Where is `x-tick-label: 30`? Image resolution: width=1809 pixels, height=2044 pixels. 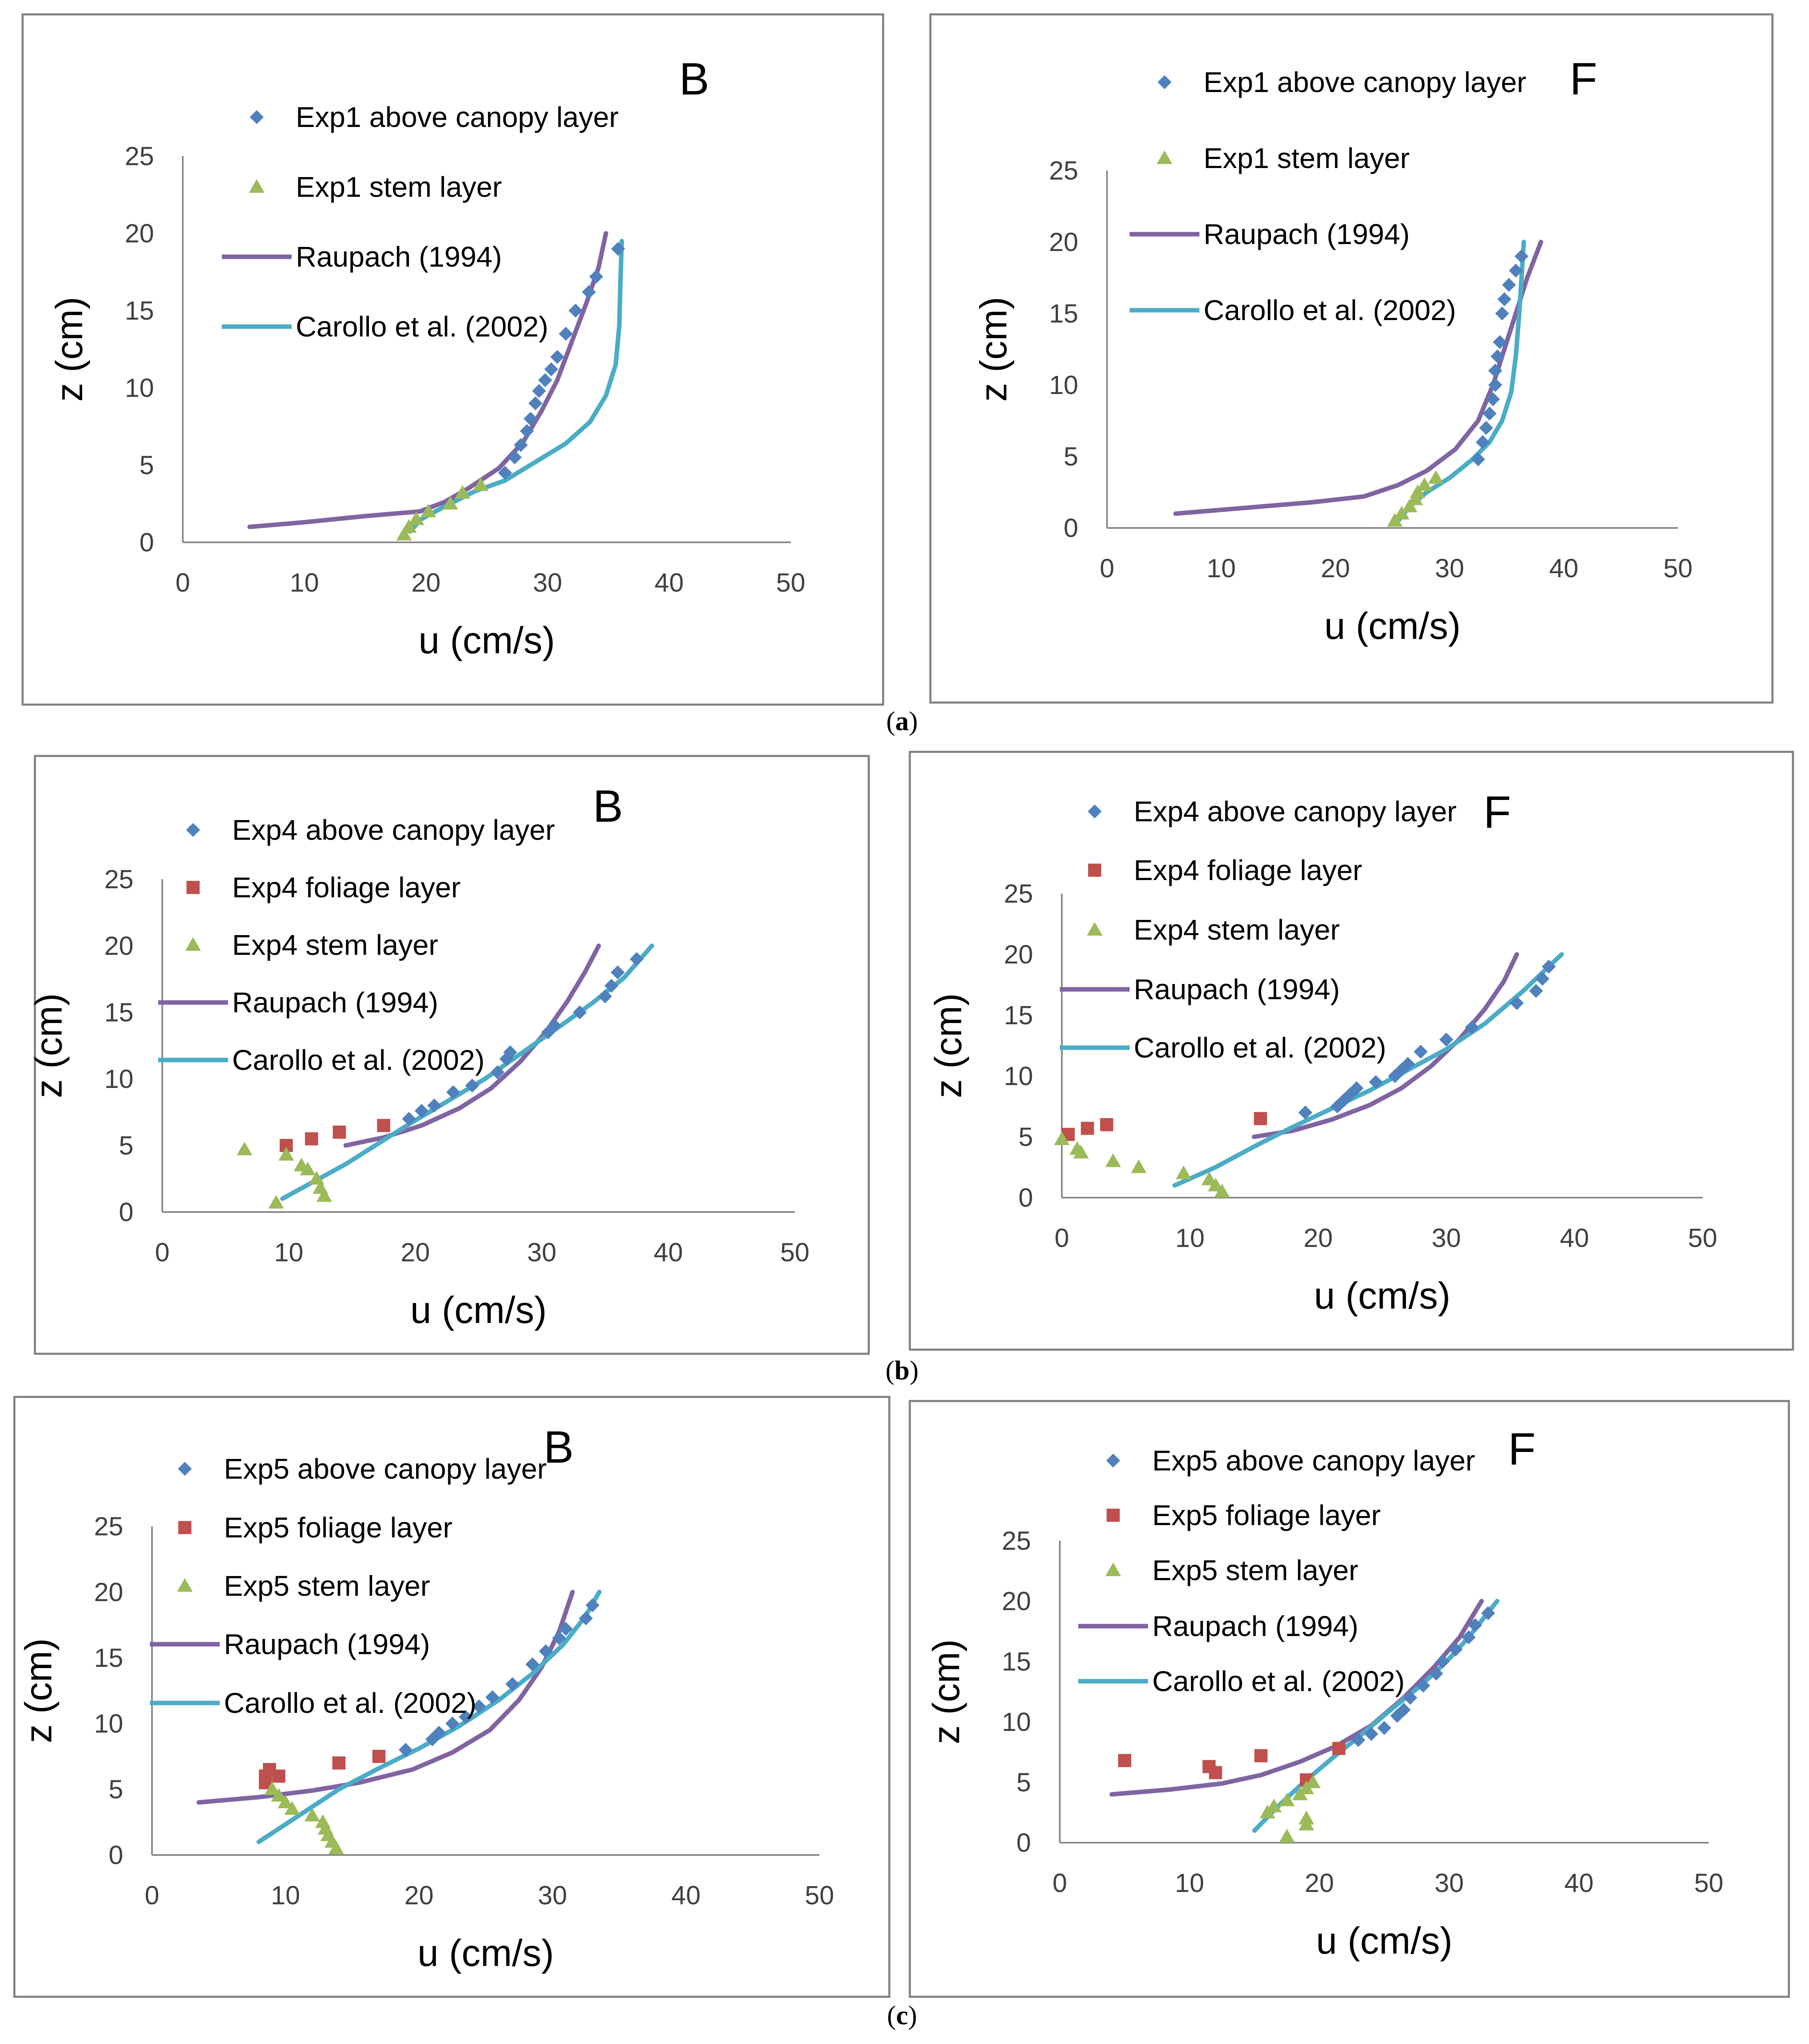 x-tick-label: 30 is located at coordinates (1449, 568).